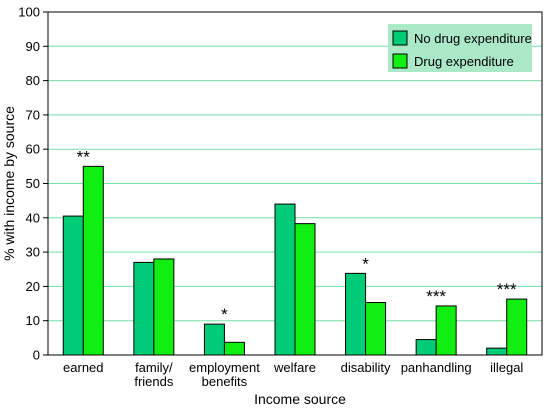 The width and height of the screenshot is (550, 408). I want to click on legend-box, so click(460, 48).